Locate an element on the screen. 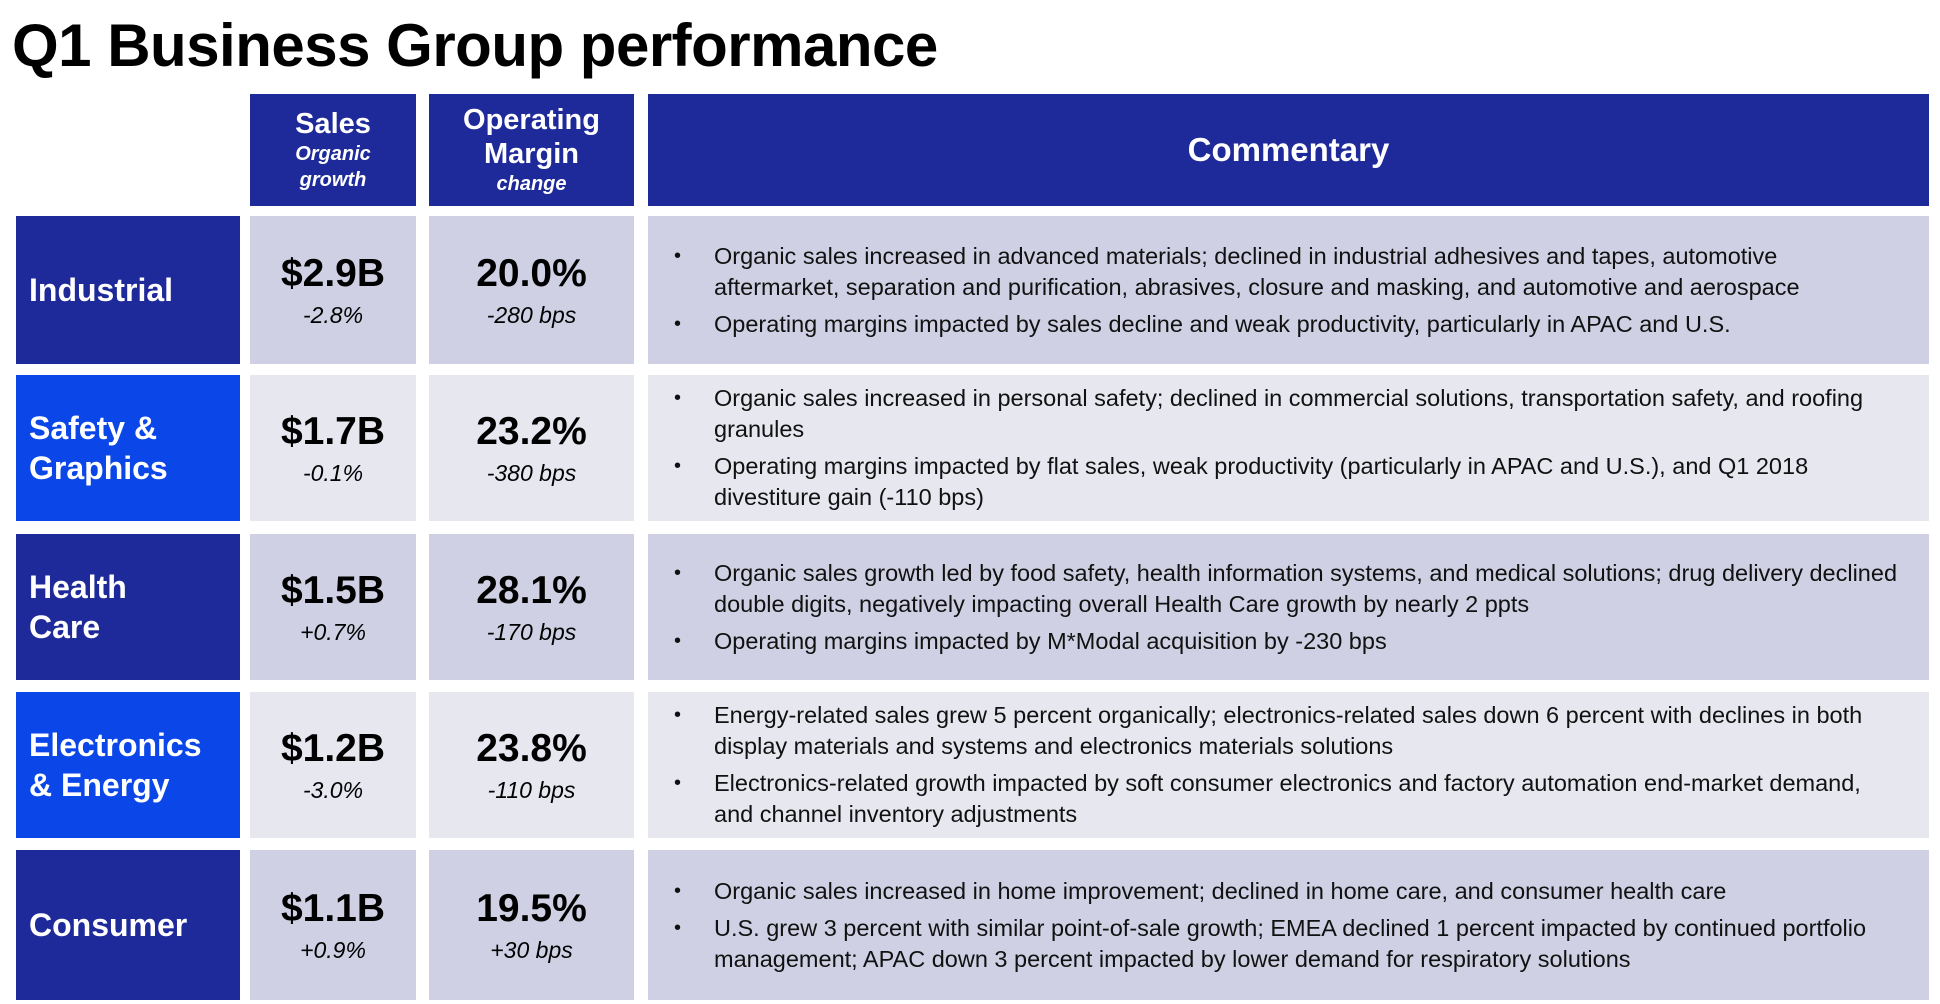 This screenshot has height=1004, width=1940. margin-cell: 20.0% -280 bps is located at coordinates (531, 290).